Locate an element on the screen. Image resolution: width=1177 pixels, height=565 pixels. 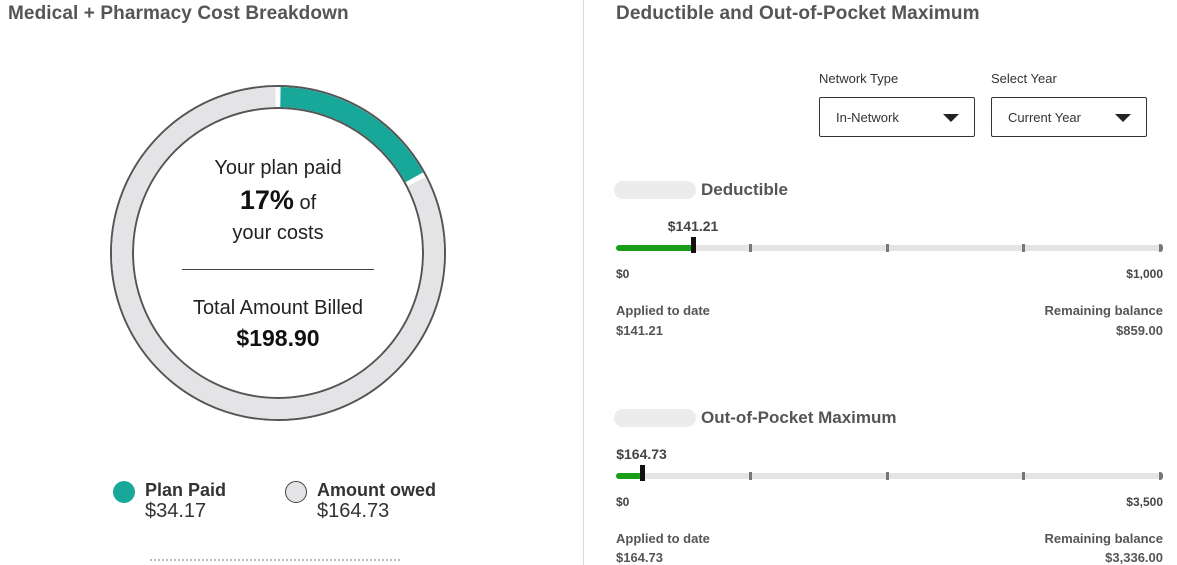
deductible-remaining-label: Remaining balance is located at coordinates (1103, 310).